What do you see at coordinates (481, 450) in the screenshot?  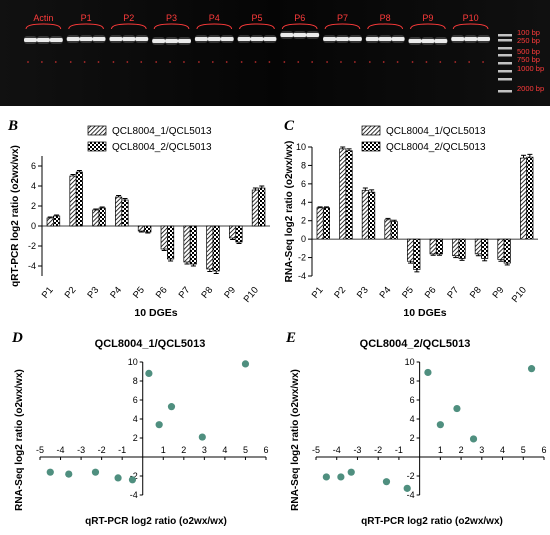 I see `x-tick-label: 3` at bounding box center [481, 450].